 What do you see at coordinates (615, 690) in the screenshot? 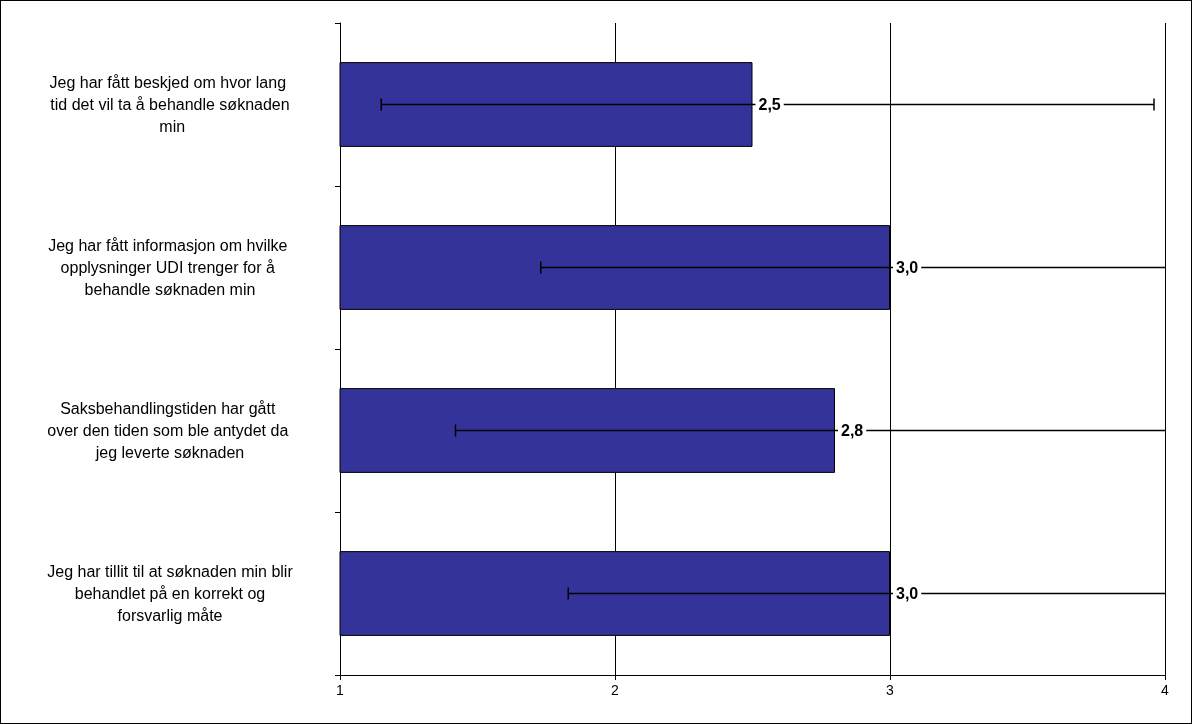
I see `x-tick-label: 2` at bounding box center [615, 690].